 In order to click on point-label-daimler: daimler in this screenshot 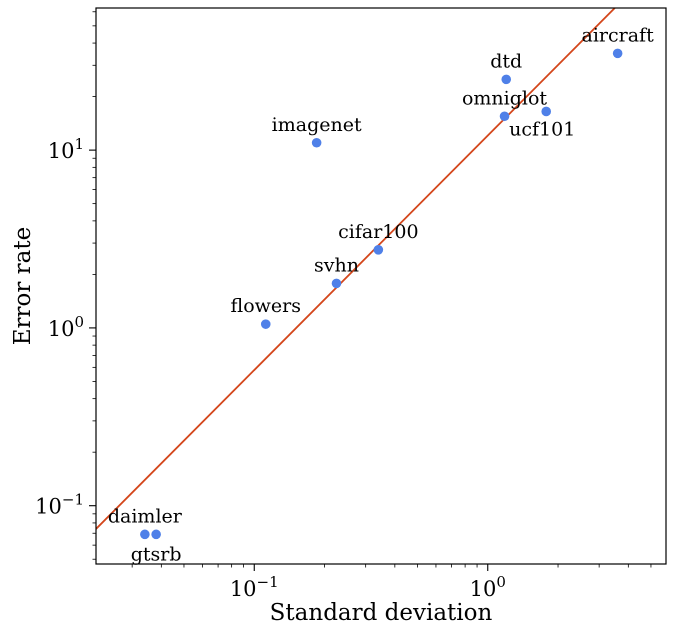, I will do `click(145, 516)`.